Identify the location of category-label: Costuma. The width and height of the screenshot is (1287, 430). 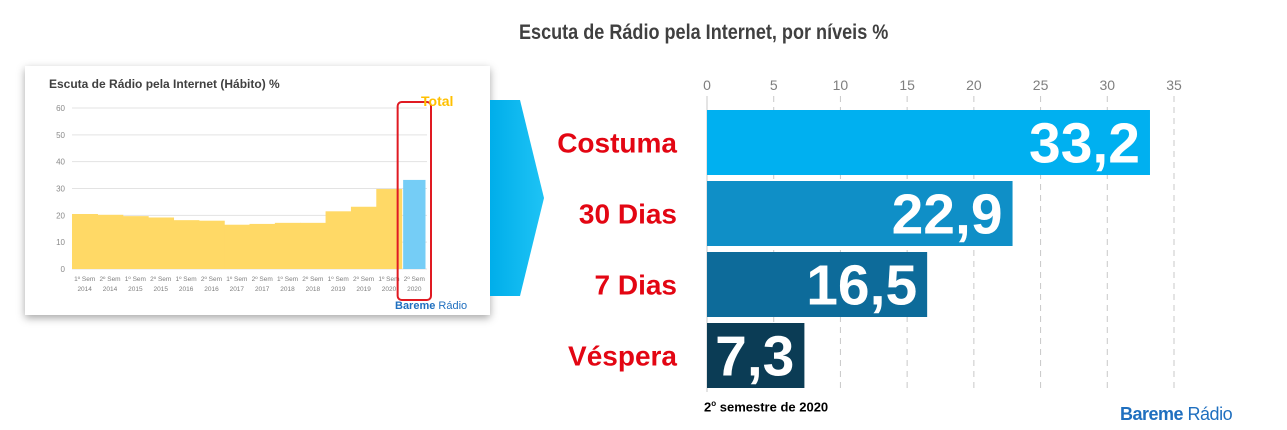
(617, 143).